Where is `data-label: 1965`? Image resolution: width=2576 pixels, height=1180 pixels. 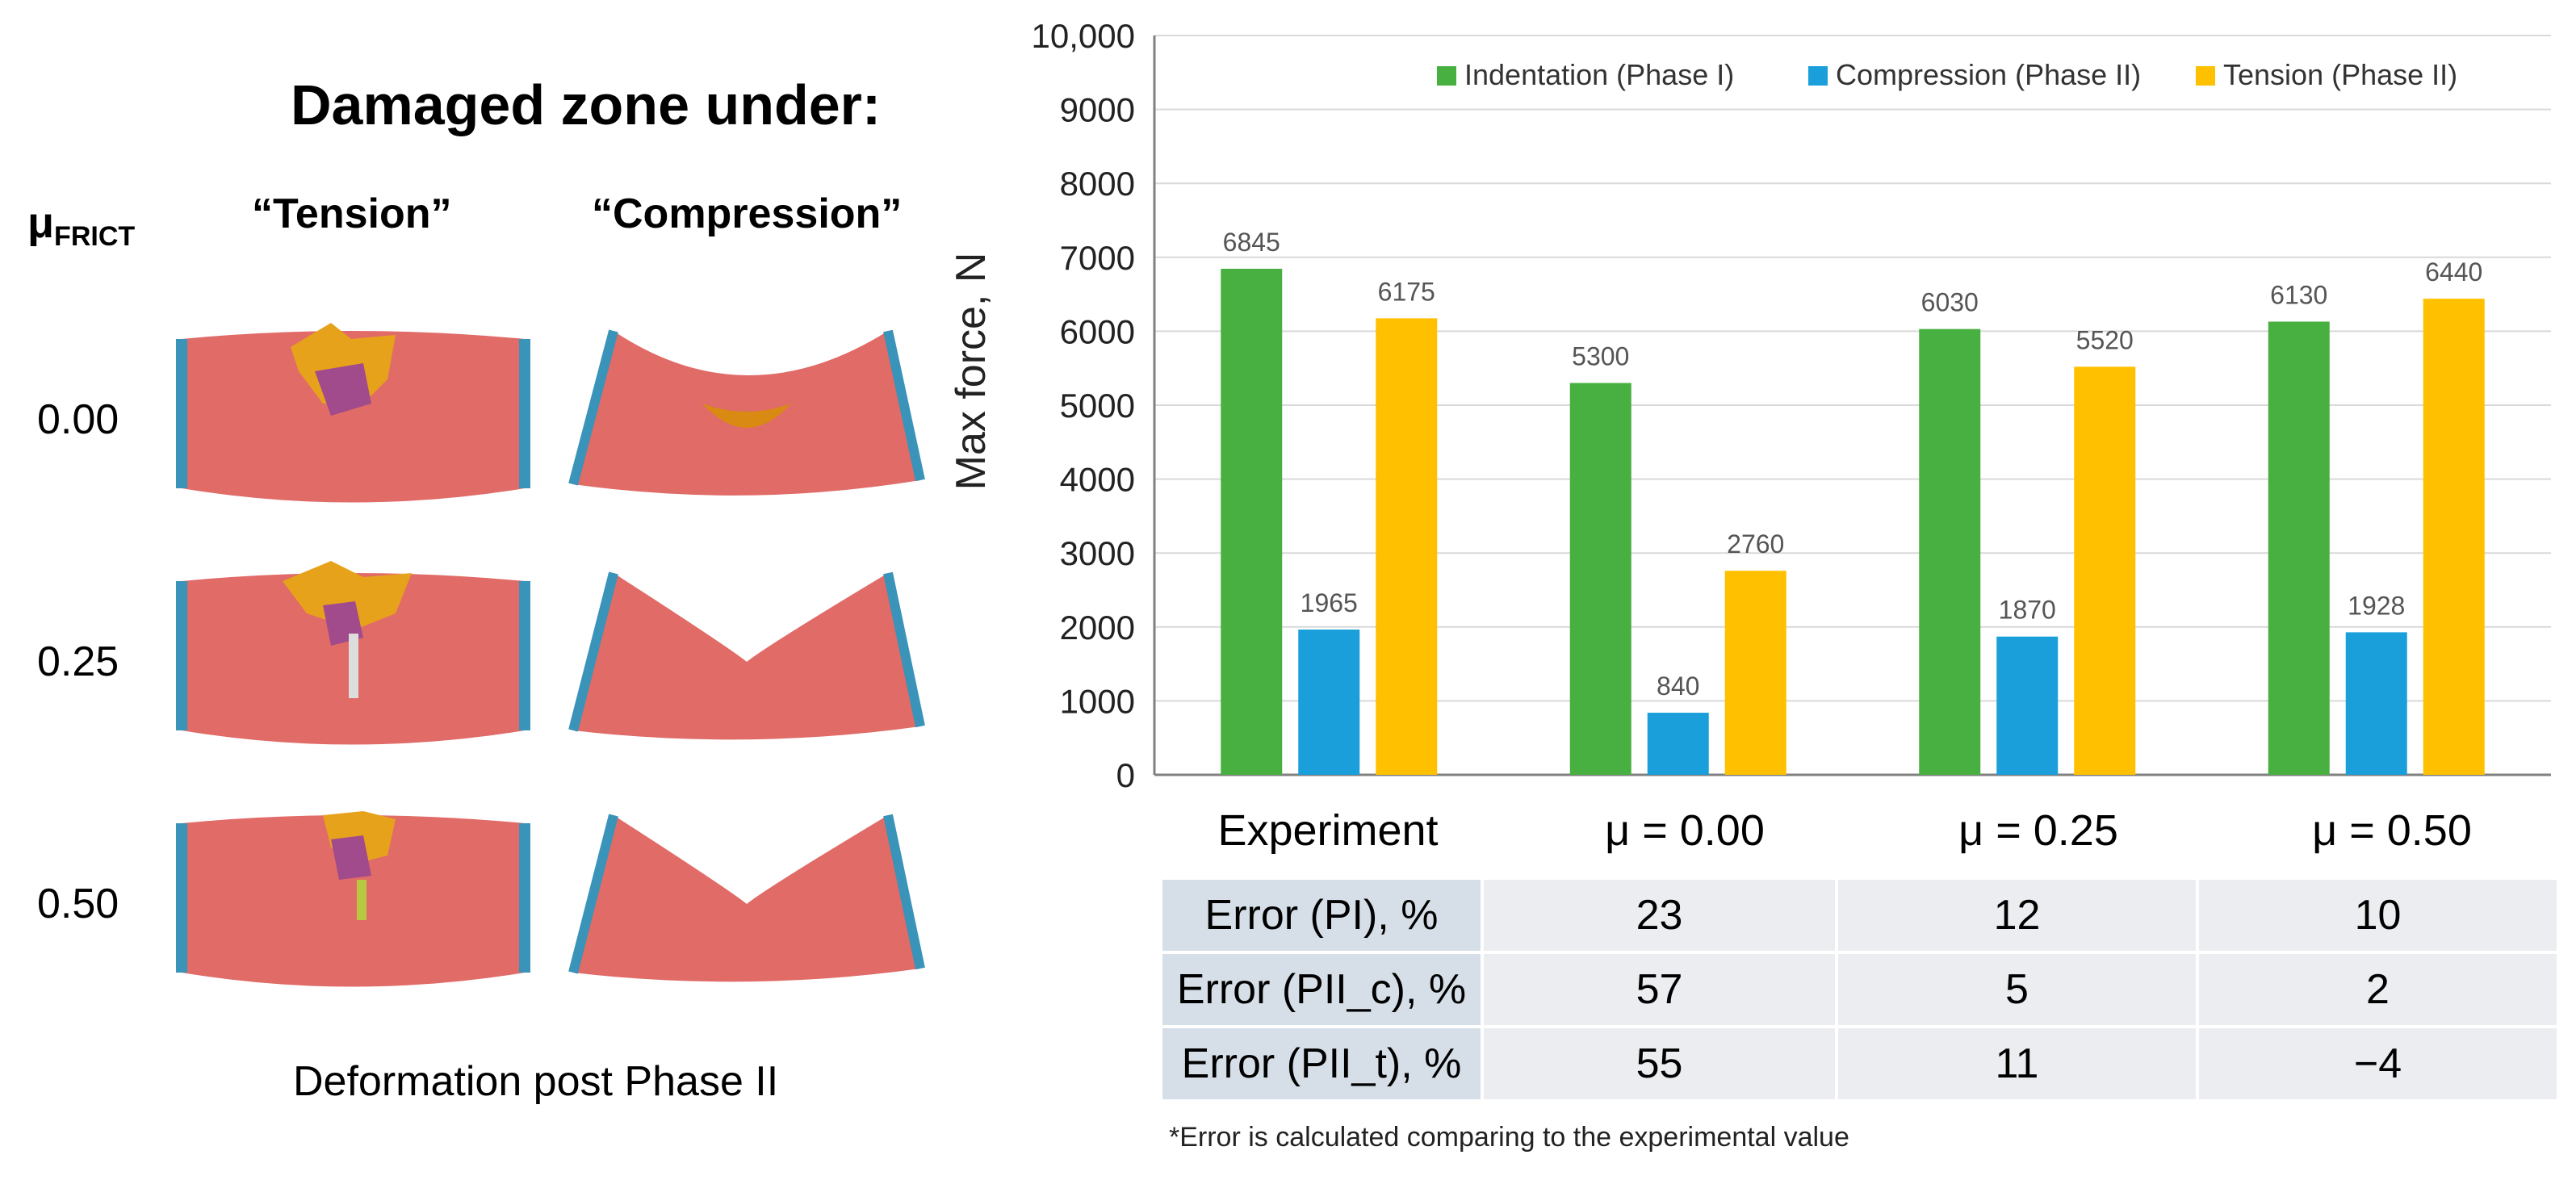 data-label: 1965 is located at coordinates (1329, 602).